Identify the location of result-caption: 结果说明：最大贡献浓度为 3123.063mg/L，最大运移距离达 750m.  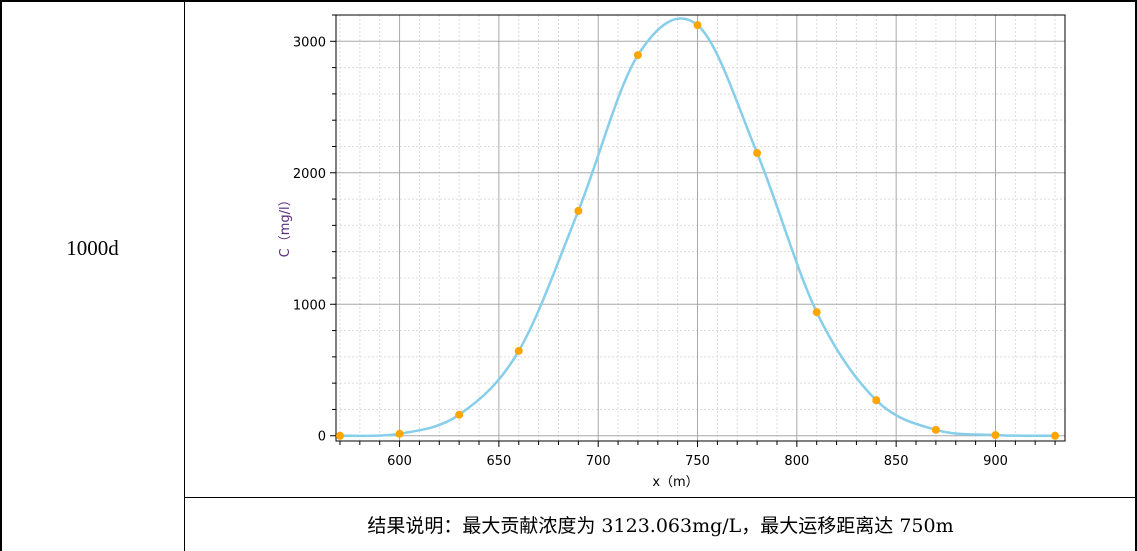
(660, 525).